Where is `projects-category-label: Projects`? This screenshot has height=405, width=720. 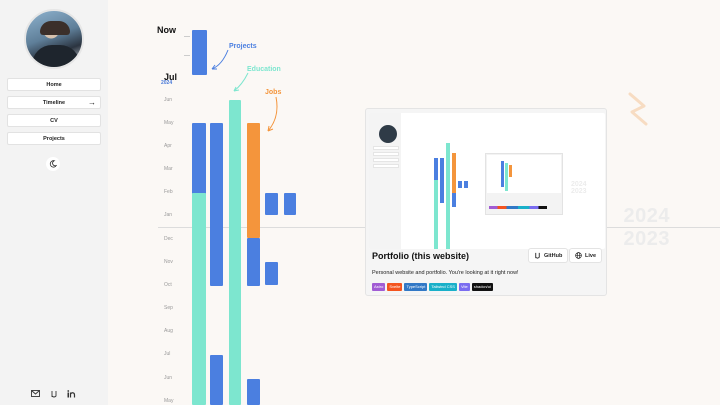
projects-category-label: Projects is located at coordinates (243, 46).